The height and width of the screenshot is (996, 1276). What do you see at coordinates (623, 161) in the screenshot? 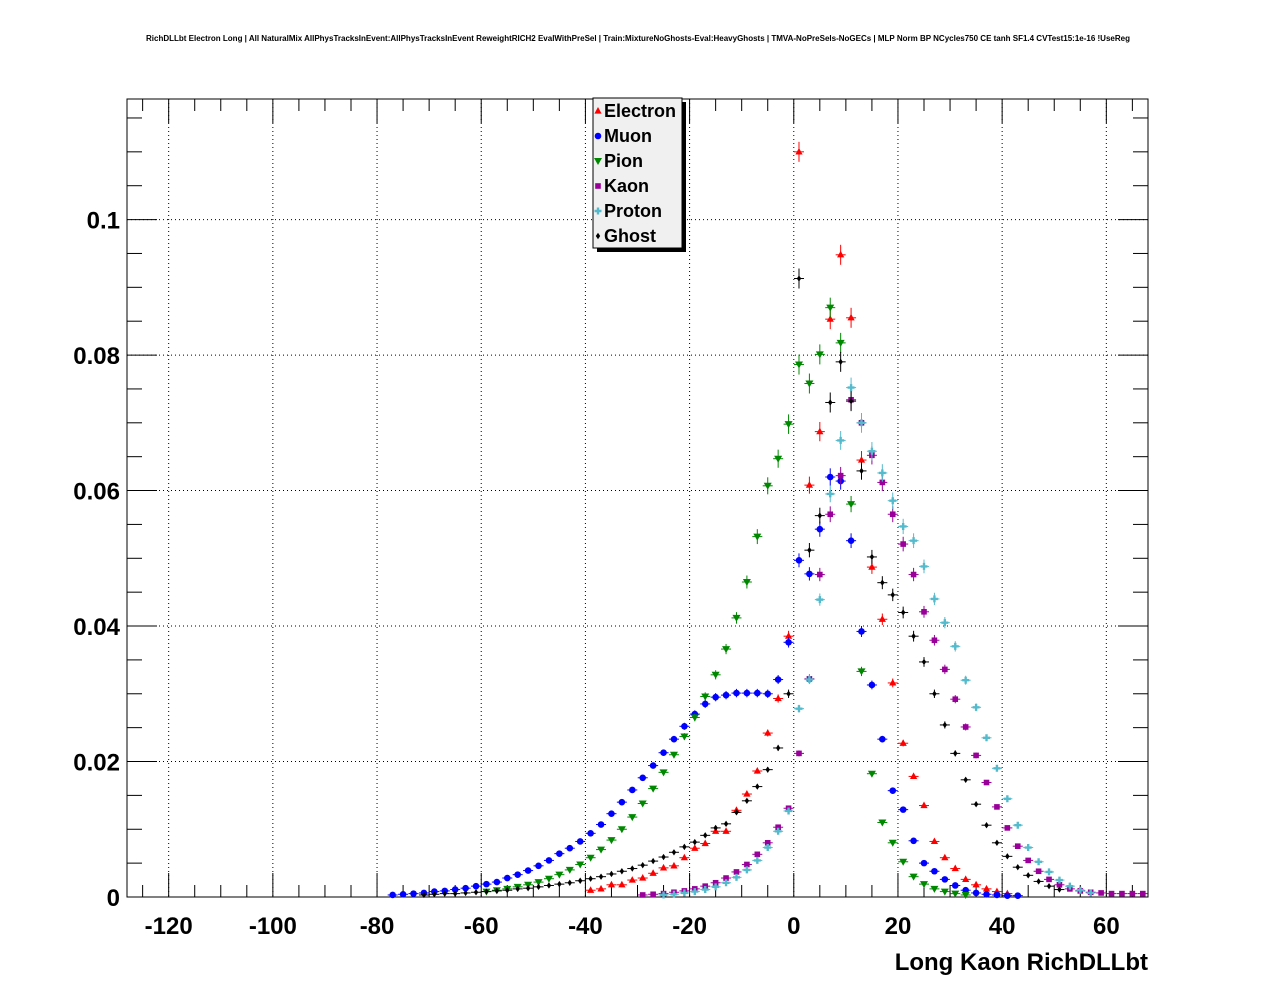
I see `legend-label: Pion` at bounding box center [623, 161].